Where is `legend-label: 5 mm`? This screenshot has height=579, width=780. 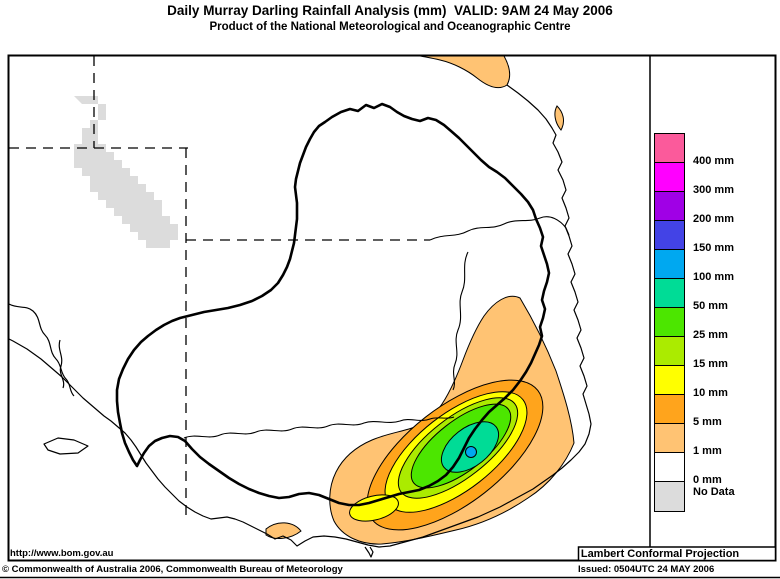
legend-label: 5 mm is located at coordinates (707, 422).